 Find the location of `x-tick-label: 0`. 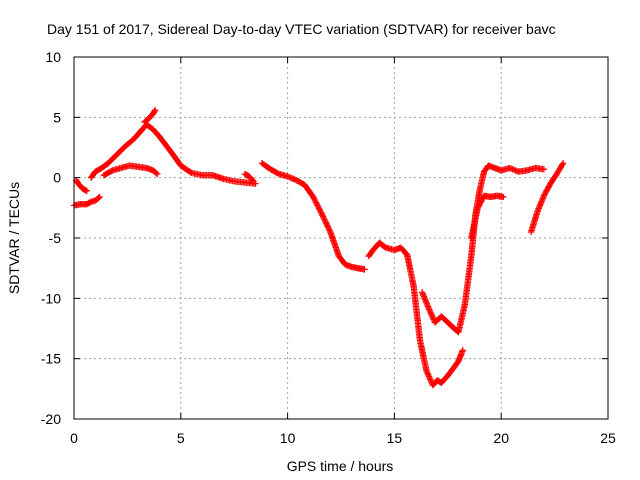

x-tick-label: 0 is located at coordinates (74, 438).